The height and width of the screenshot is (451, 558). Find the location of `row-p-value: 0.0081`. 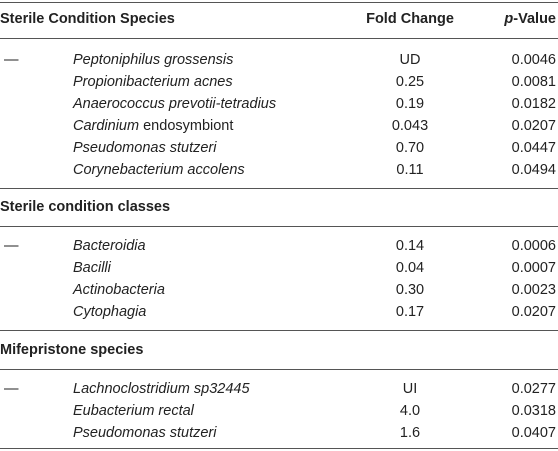

row-p-value: 0.0081 is located at coordinates (533, 82).